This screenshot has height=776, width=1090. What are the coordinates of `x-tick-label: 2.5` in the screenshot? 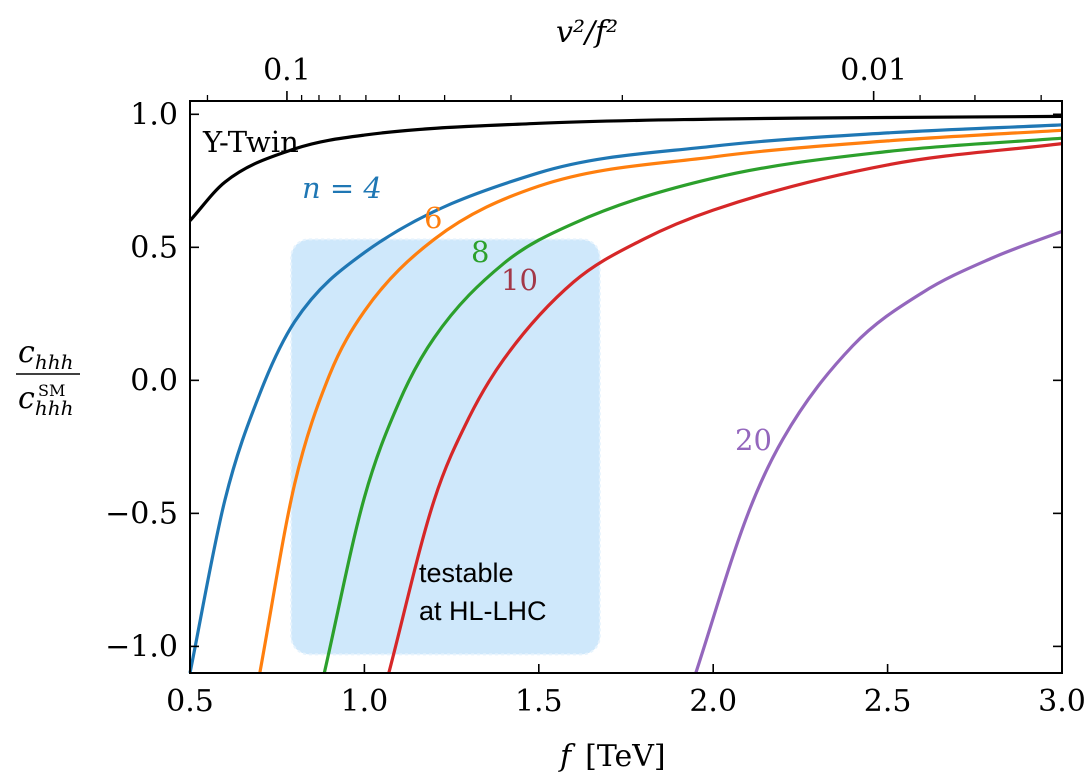 It's located at (888, 701).